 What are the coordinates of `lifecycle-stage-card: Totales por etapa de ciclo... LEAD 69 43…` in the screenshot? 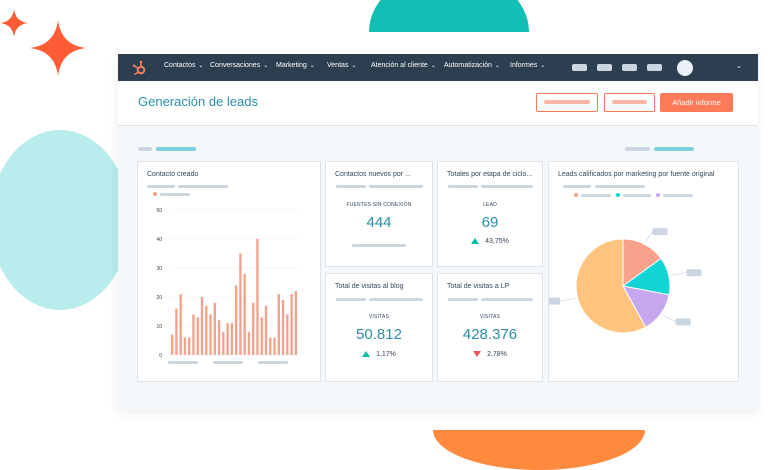 It's located at (490, 214).